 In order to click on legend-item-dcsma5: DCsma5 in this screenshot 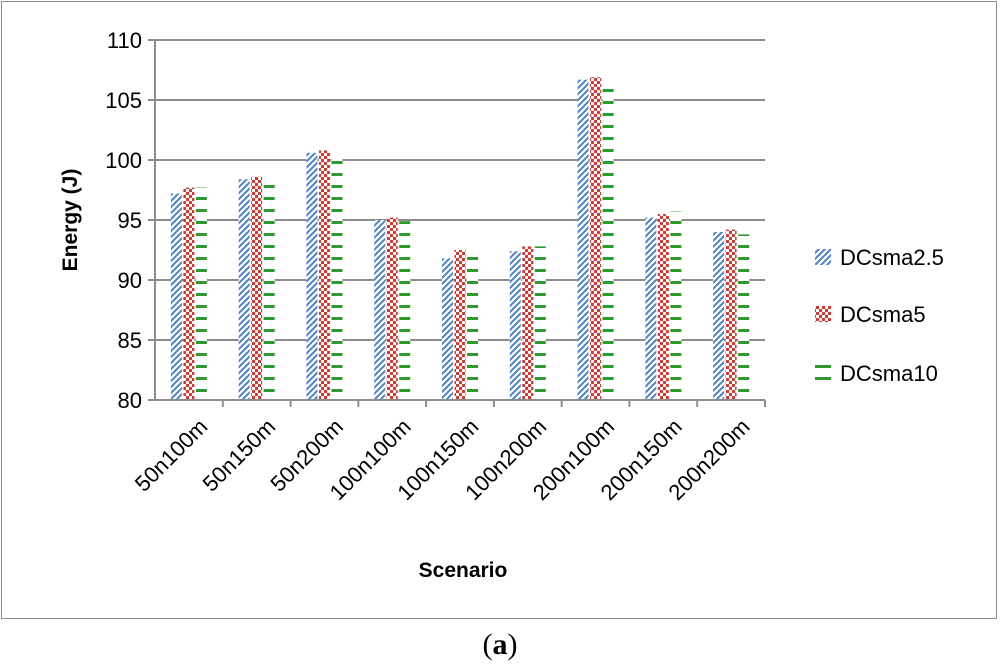, I will do `click(870, 314)`.